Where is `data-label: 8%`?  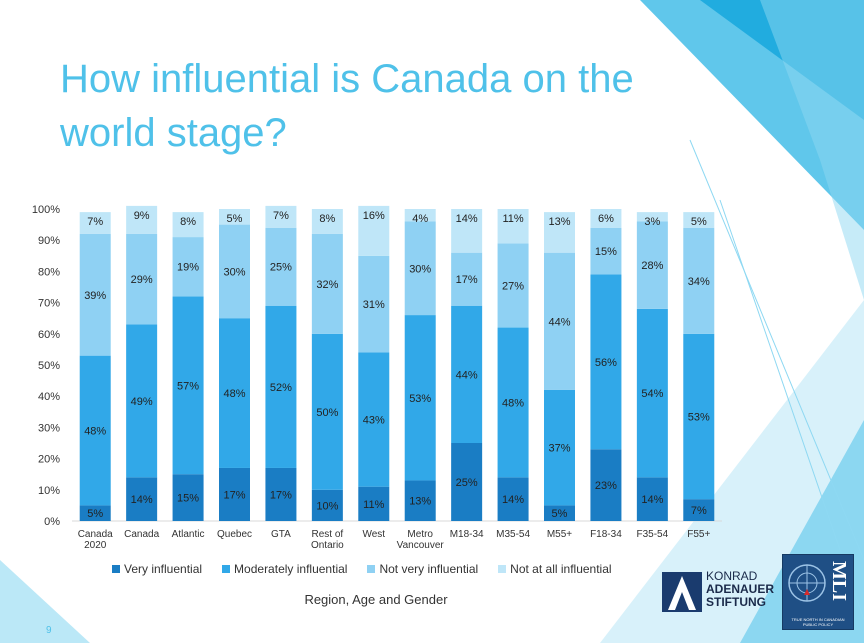
data-label: 8% is located at coordinates (188, 222).